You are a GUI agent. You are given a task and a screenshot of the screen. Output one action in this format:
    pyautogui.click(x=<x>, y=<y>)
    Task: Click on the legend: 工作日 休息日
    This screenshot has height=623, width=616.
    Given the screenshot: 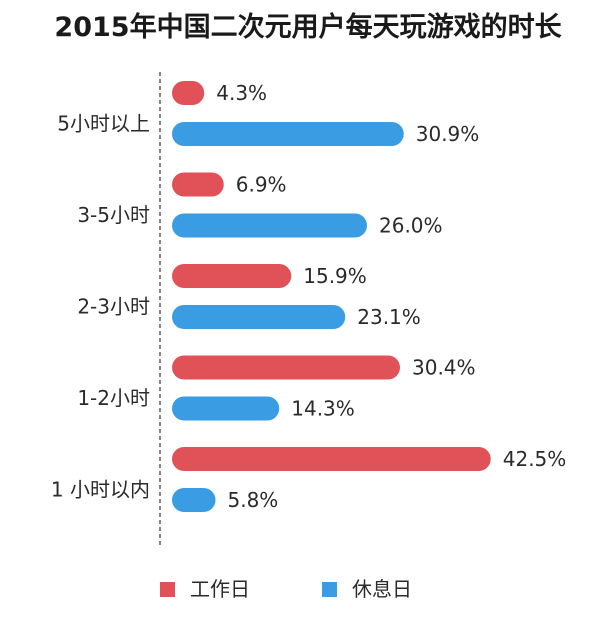 What is the action you would take?
    pyautogui.click(x=286, y=589)
    